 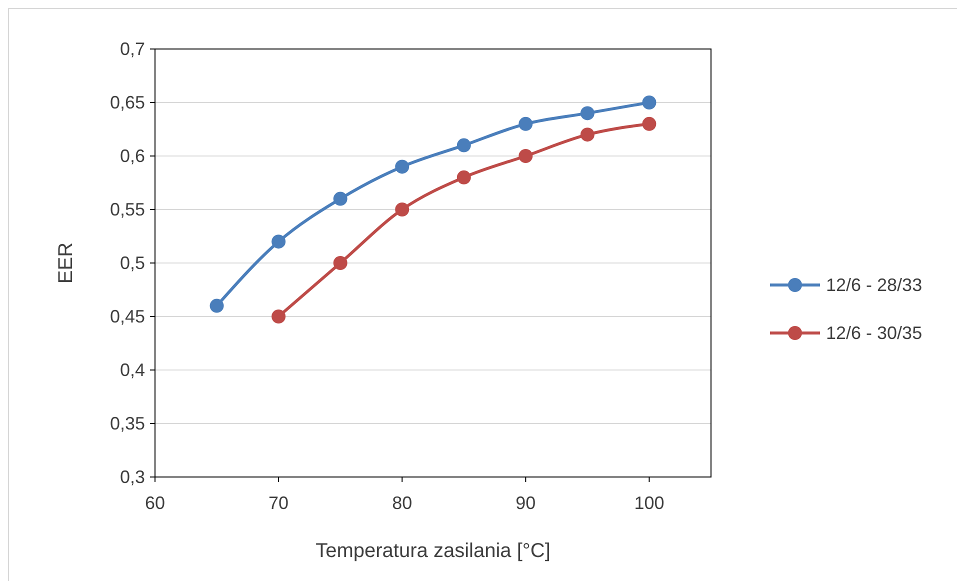 I want to click on x-tick-label: 90, so click(x=526, y=503).